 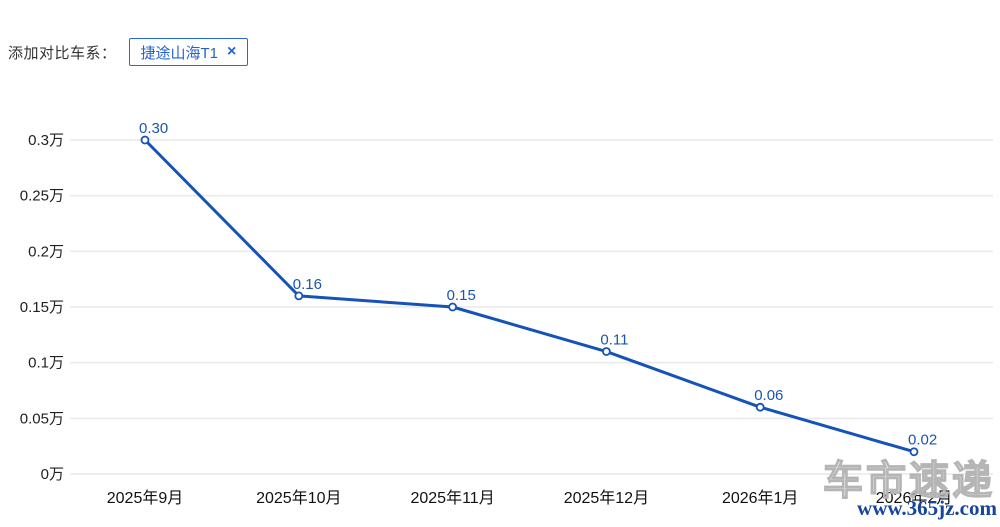 I want to click on data-point-label: 0.11, so click(x=614, y=340).